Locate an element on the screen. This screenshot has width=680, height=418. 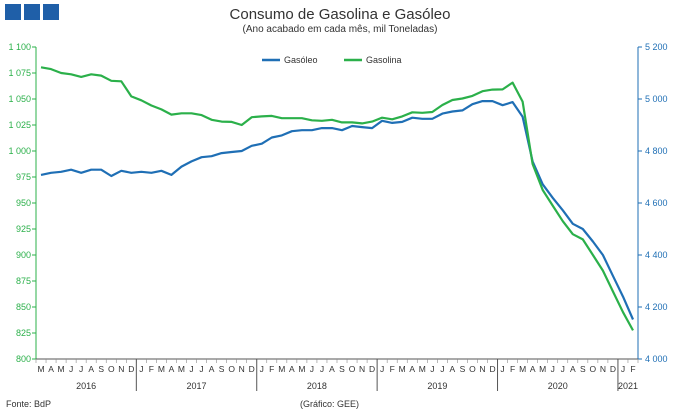
x-year-label: 2017 is located at coordinates (197, 386).